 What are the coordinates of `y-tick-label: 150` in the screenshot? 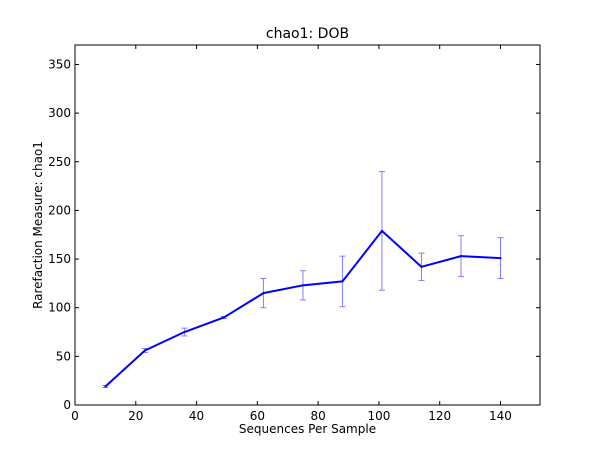 It's located at (59, 259).